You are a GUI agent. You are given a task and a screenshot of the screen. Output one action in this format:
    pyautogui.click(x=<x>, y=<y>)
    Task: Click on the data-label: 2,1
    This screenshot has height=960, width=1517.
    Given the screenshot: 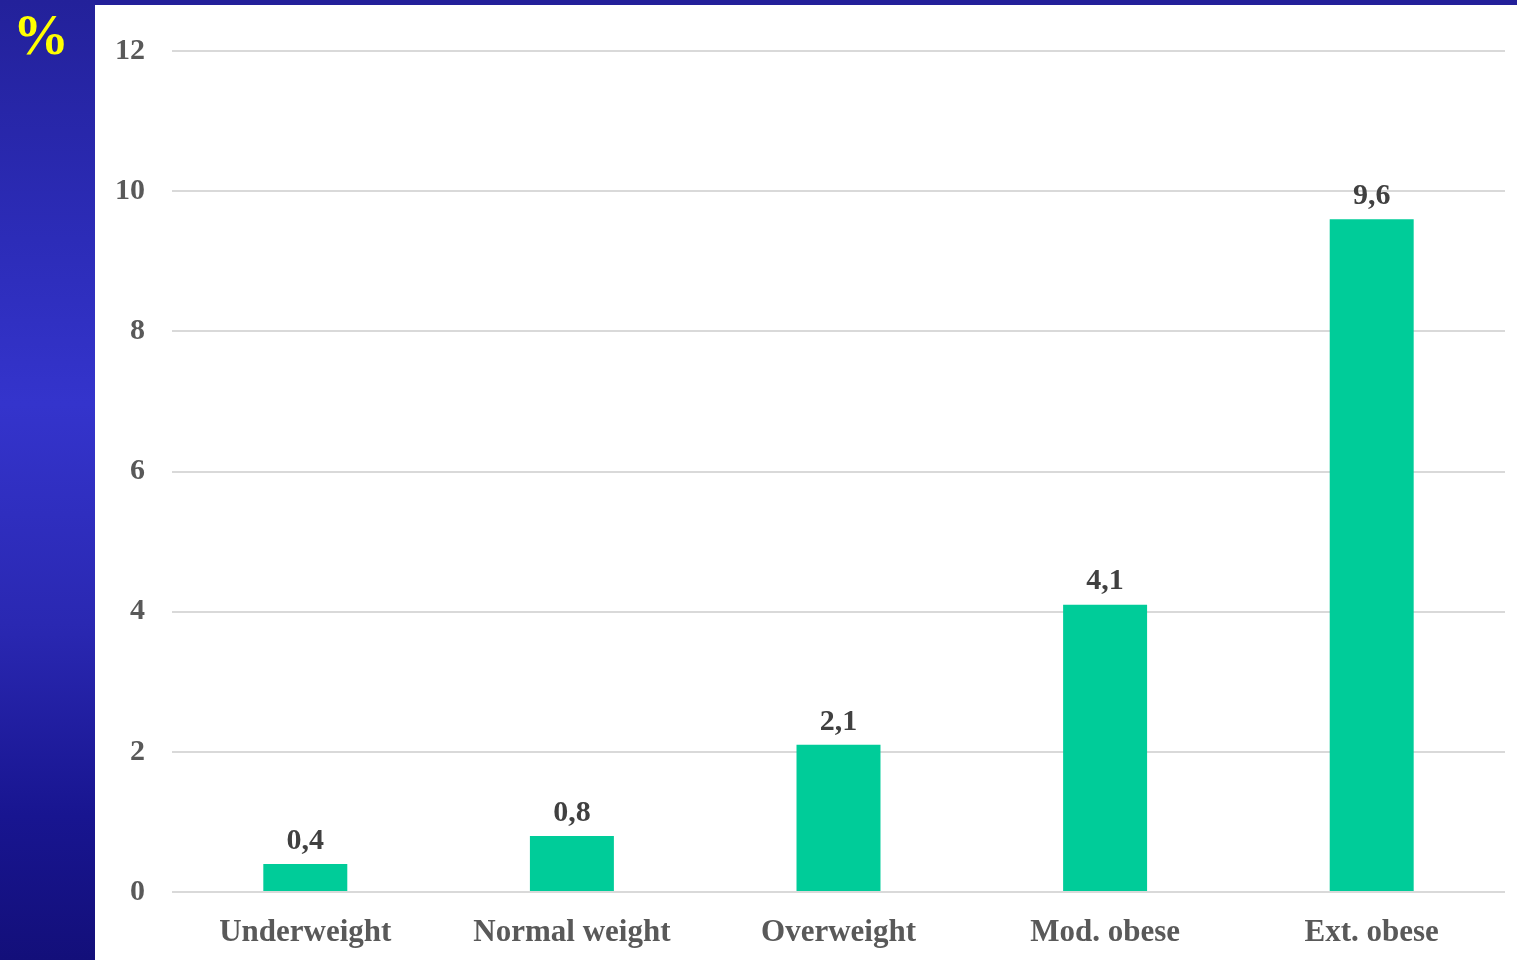 What is the action you would take?
    pyautogui.click(x=838, y=719)
    